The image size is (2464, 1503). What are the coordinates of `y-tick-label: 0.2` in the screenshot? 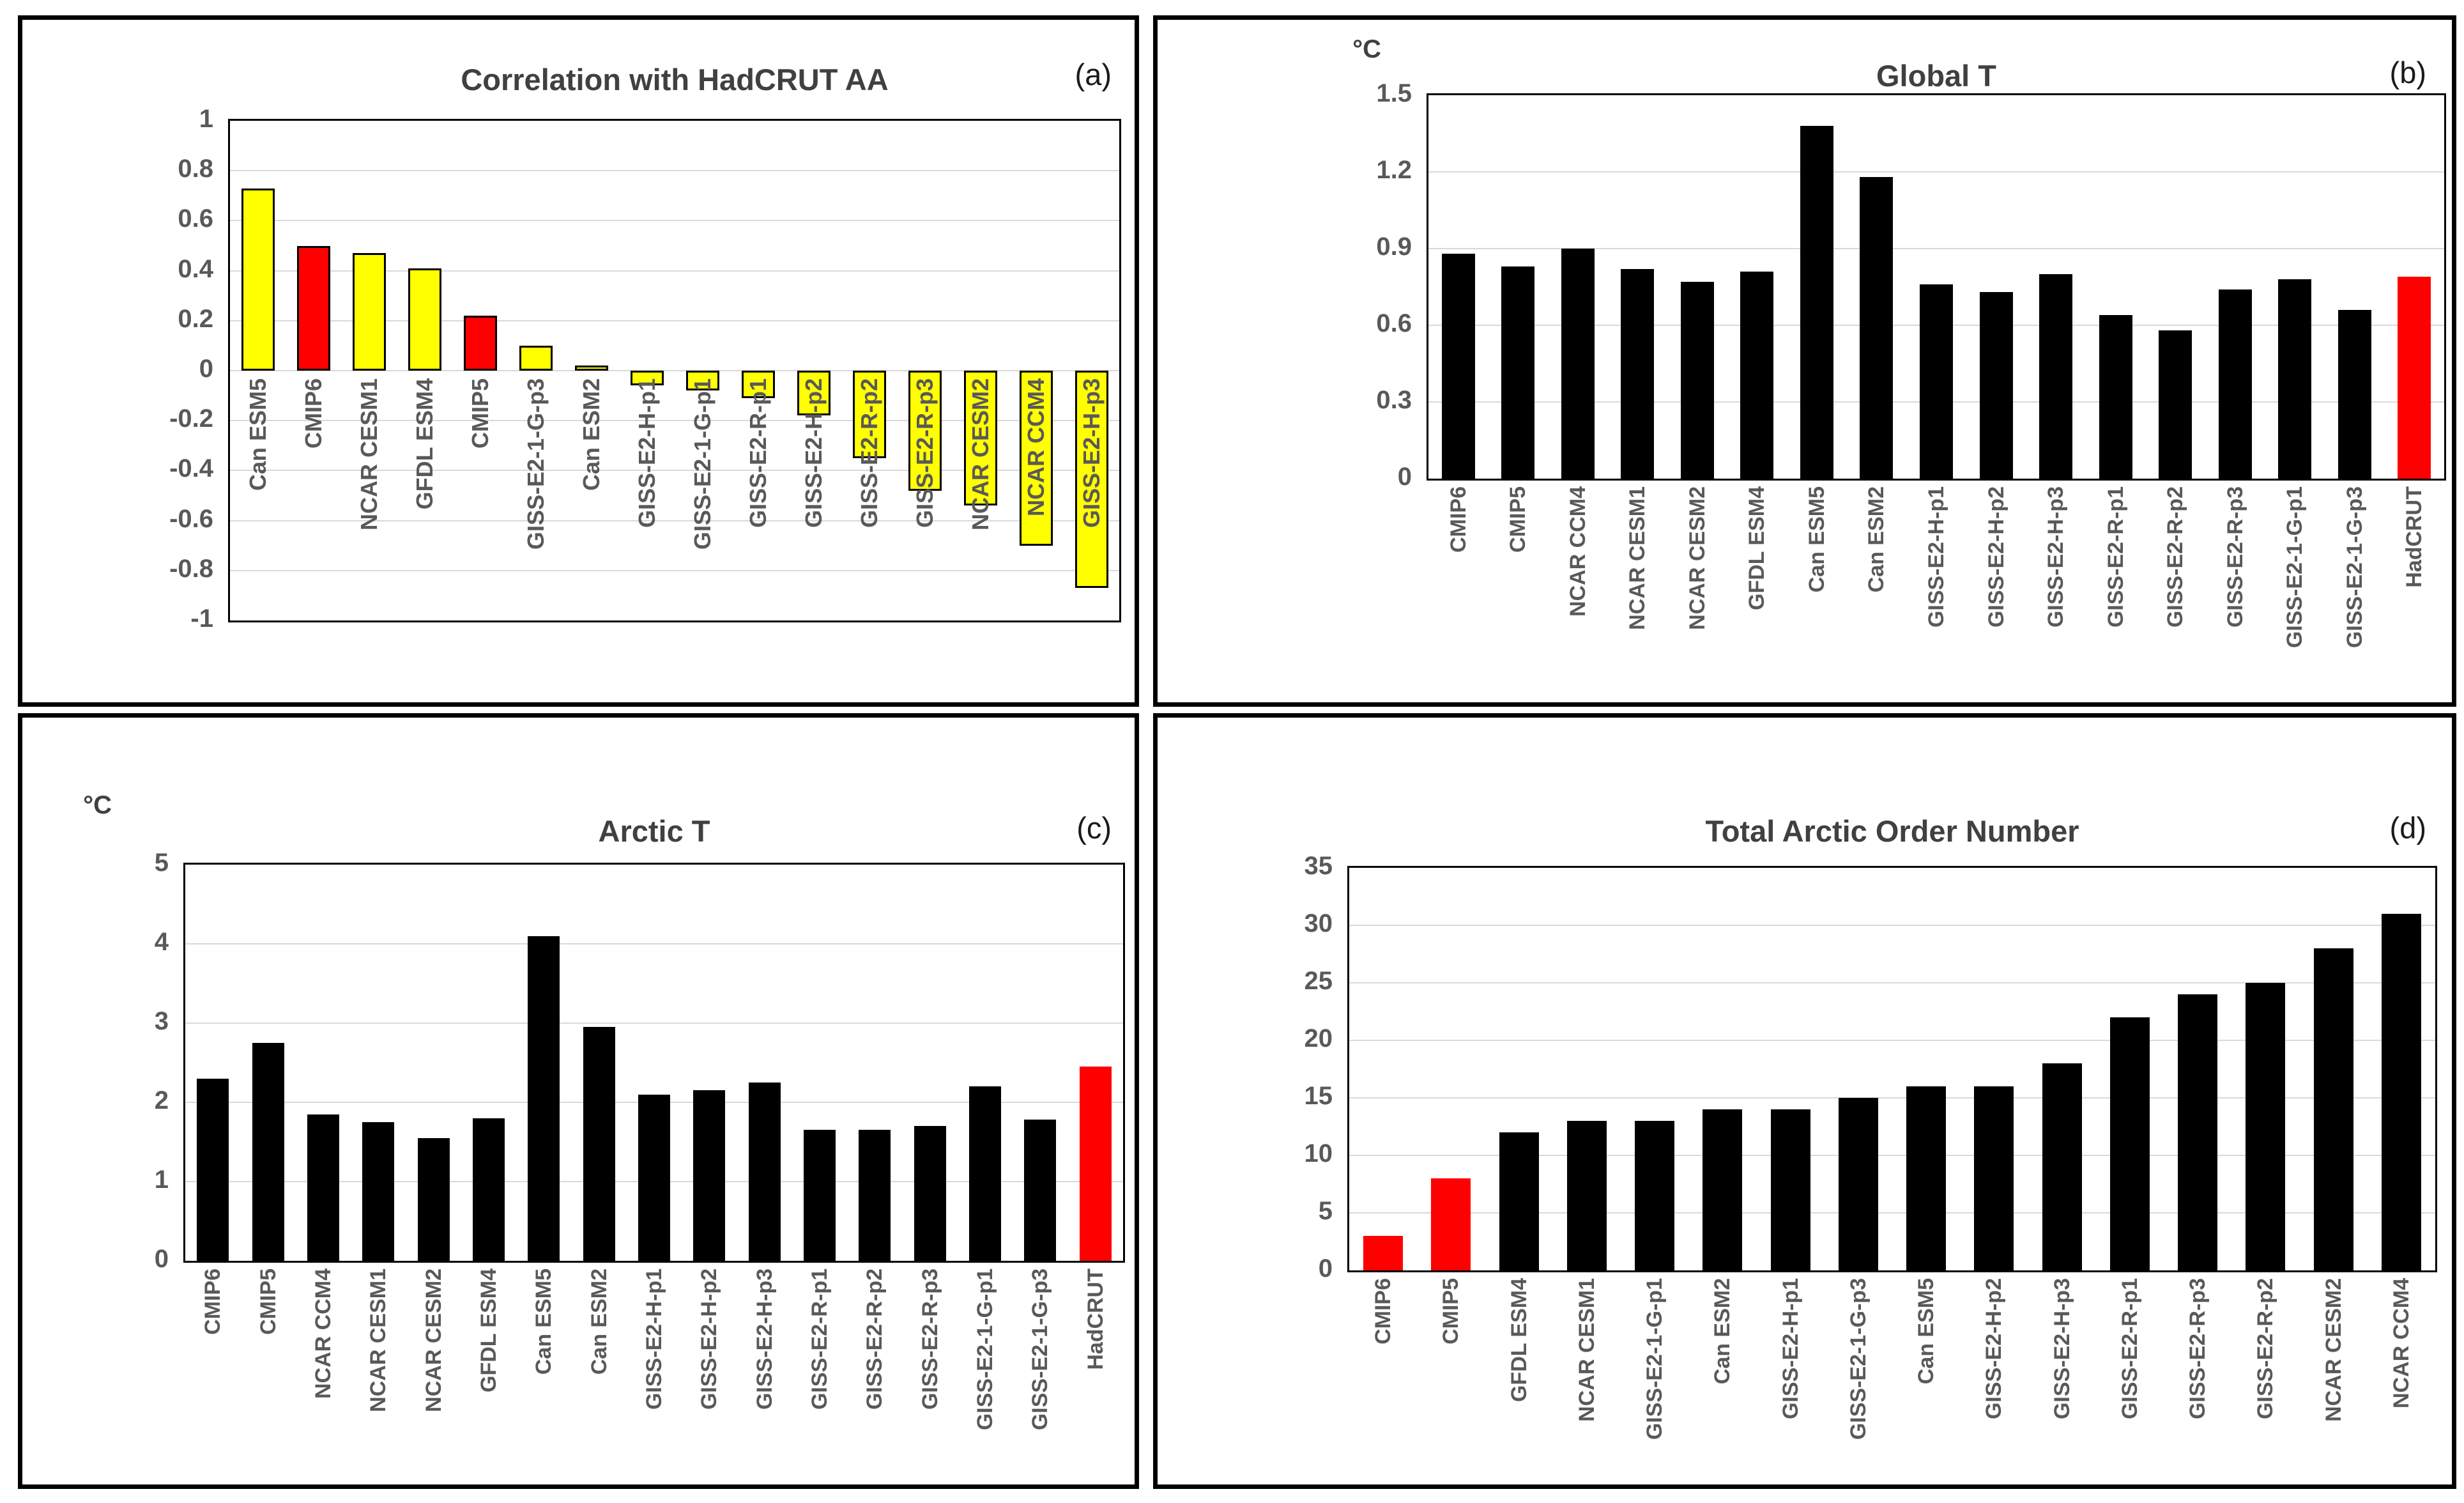 It's located at (195, 319).